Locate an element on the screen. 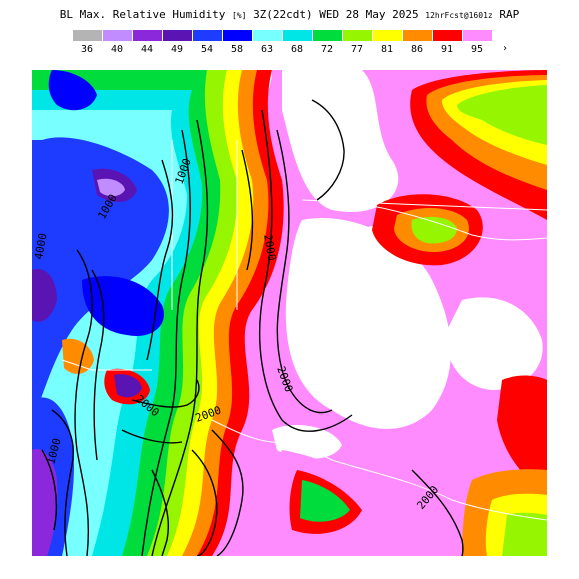 The width and height of the screenshot is (579, 579). legend-overflow-marker: › is located at coordinates (505, 48).